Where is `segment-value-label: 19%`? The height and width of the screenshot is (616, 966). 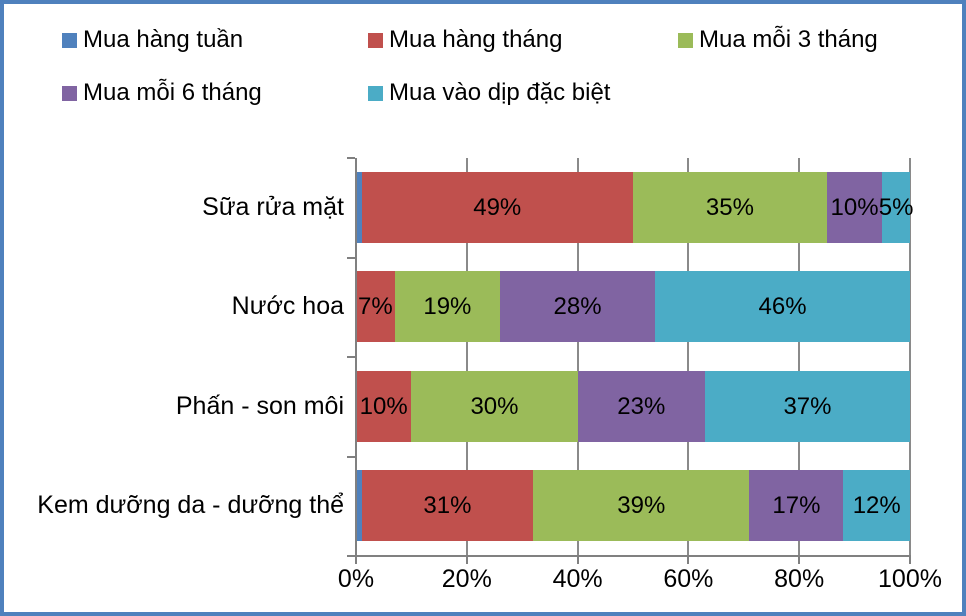 segment-value-label: 19% is located at coordinates (447, 306).